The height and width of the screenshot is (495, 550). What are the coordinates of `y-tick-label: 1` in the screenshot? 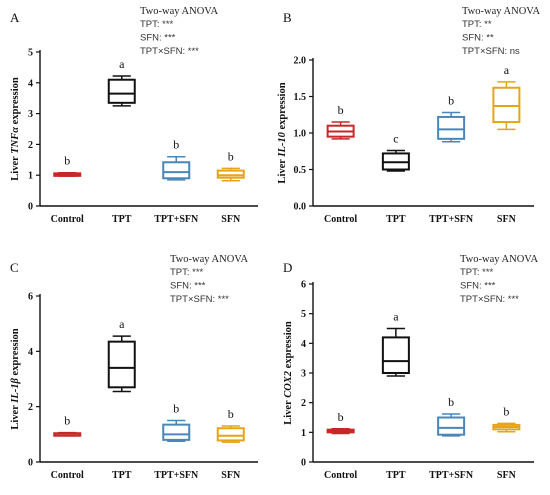 It's located at (303, 433).